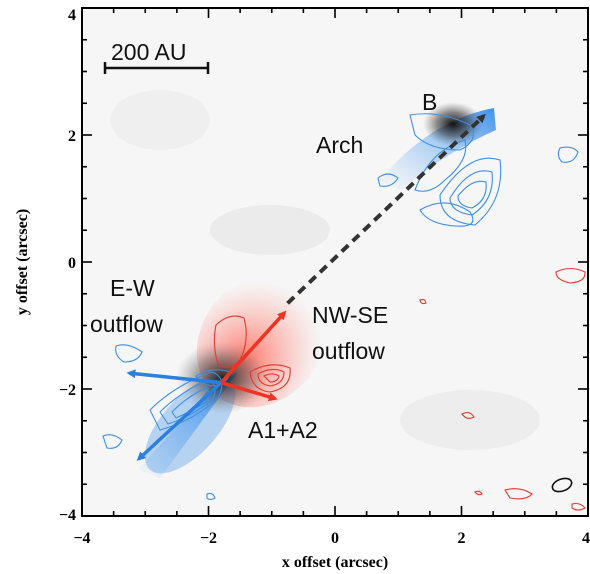 This screenshot has height=574, width=590. I want to click on scale-bar-label: 200 AU, so click(148, 52).